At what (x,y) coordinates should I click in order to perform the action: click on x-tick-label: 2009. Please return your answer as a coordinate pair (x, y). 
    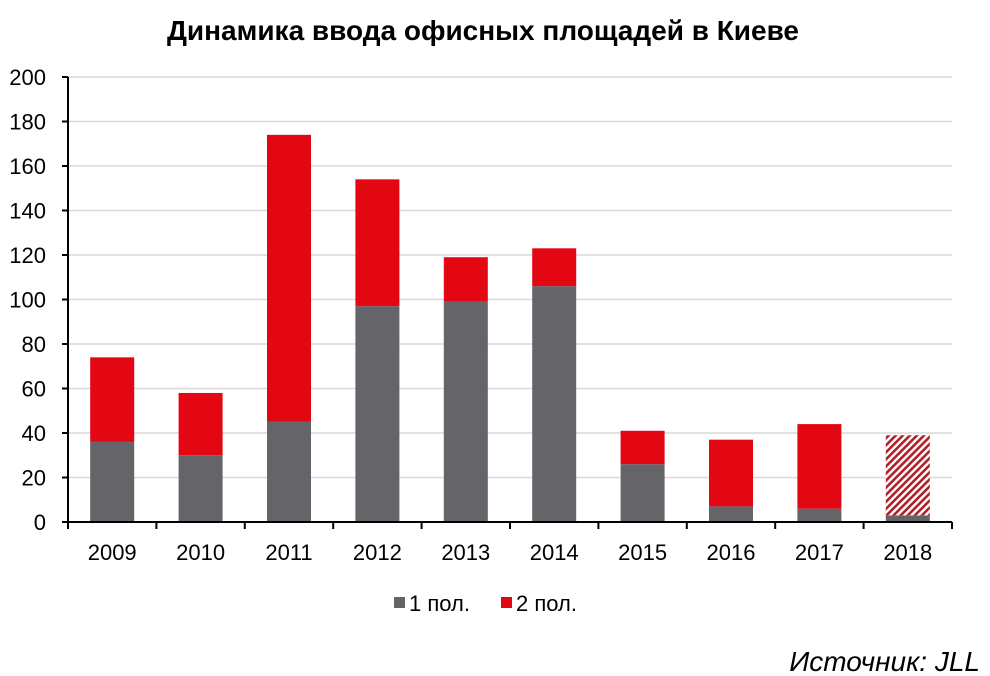
    Looking at the image, I should click on (112, 552).